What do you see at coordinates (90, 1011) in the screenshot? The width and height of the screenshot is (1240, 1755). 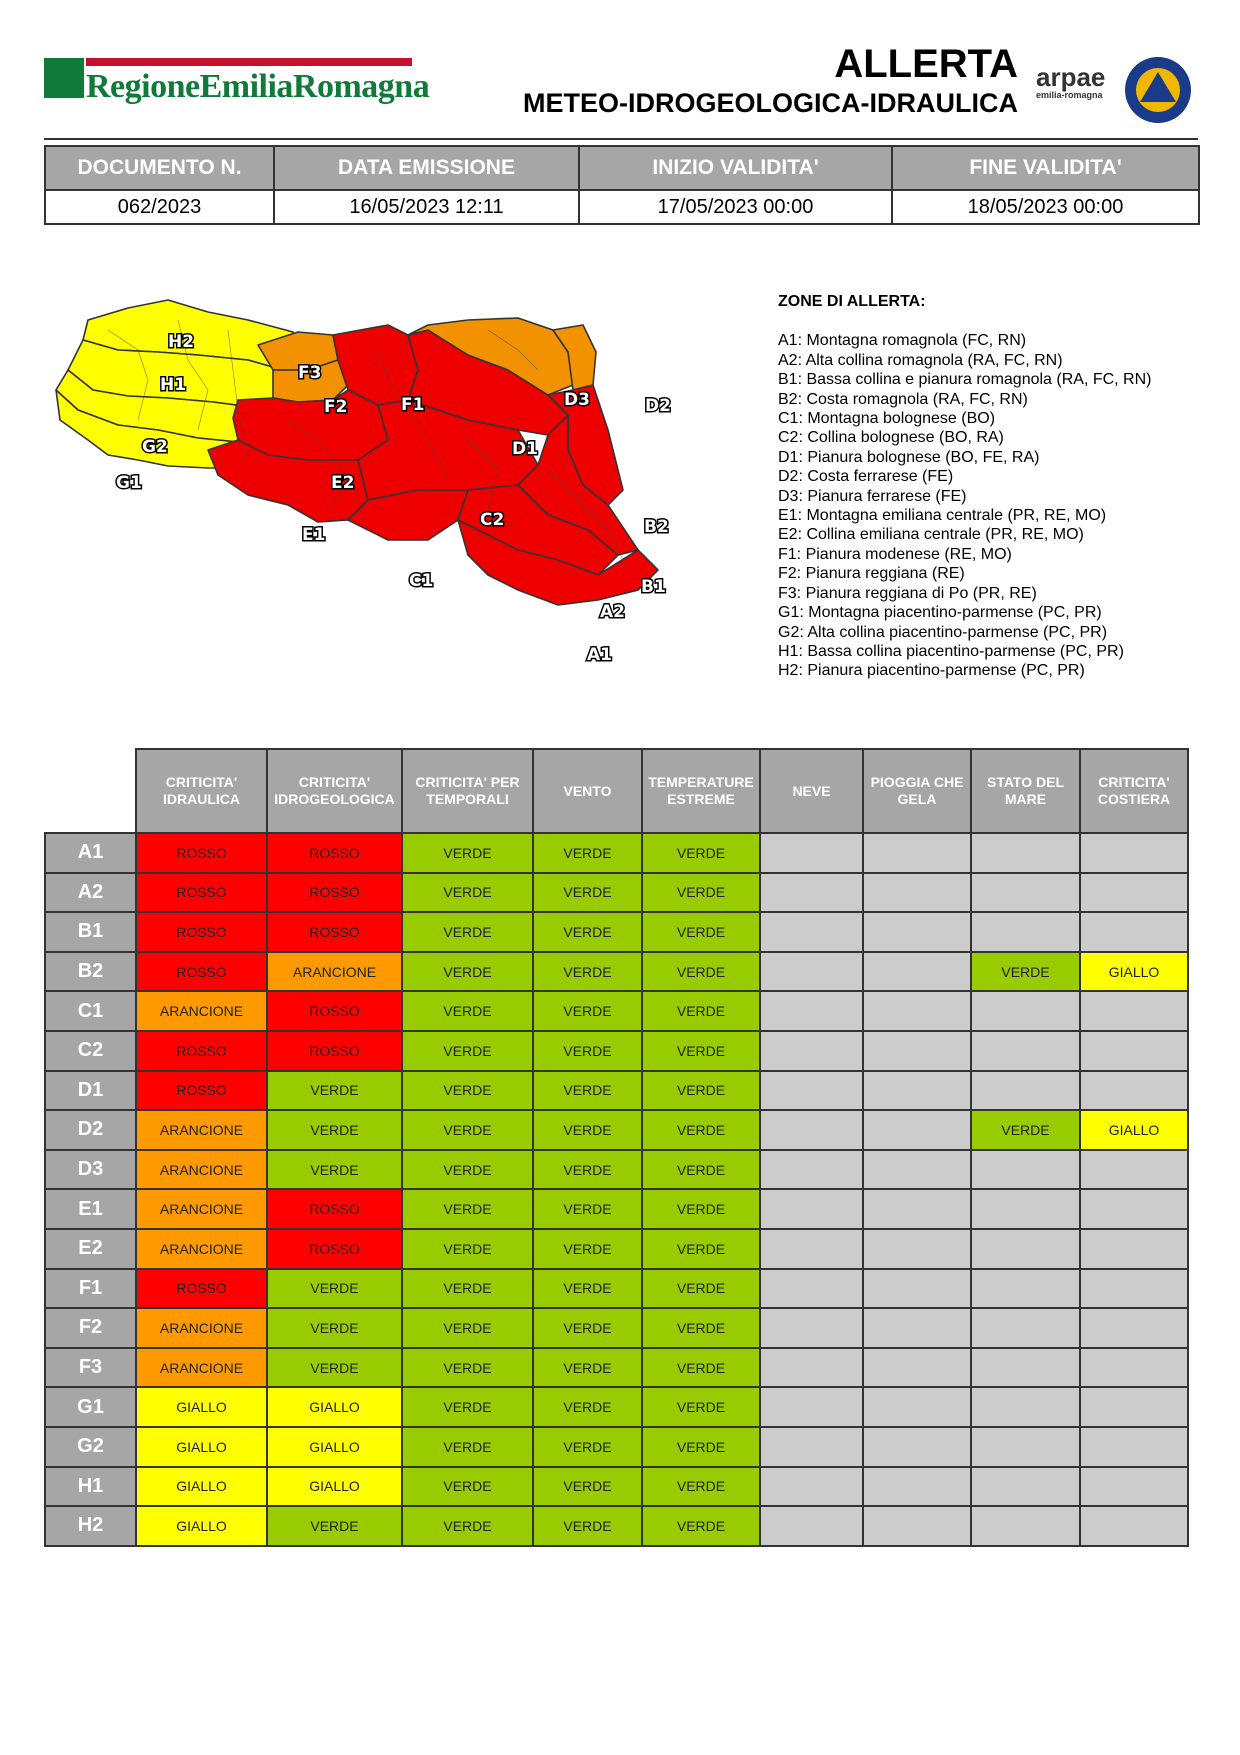 I see `zone-code: C1` at bounding box center [90, 1011].